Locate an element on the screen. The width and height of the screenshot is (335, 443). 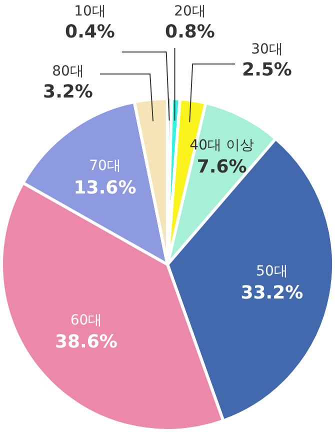
slice-label: 60대 is located at coordinates (86, 320).